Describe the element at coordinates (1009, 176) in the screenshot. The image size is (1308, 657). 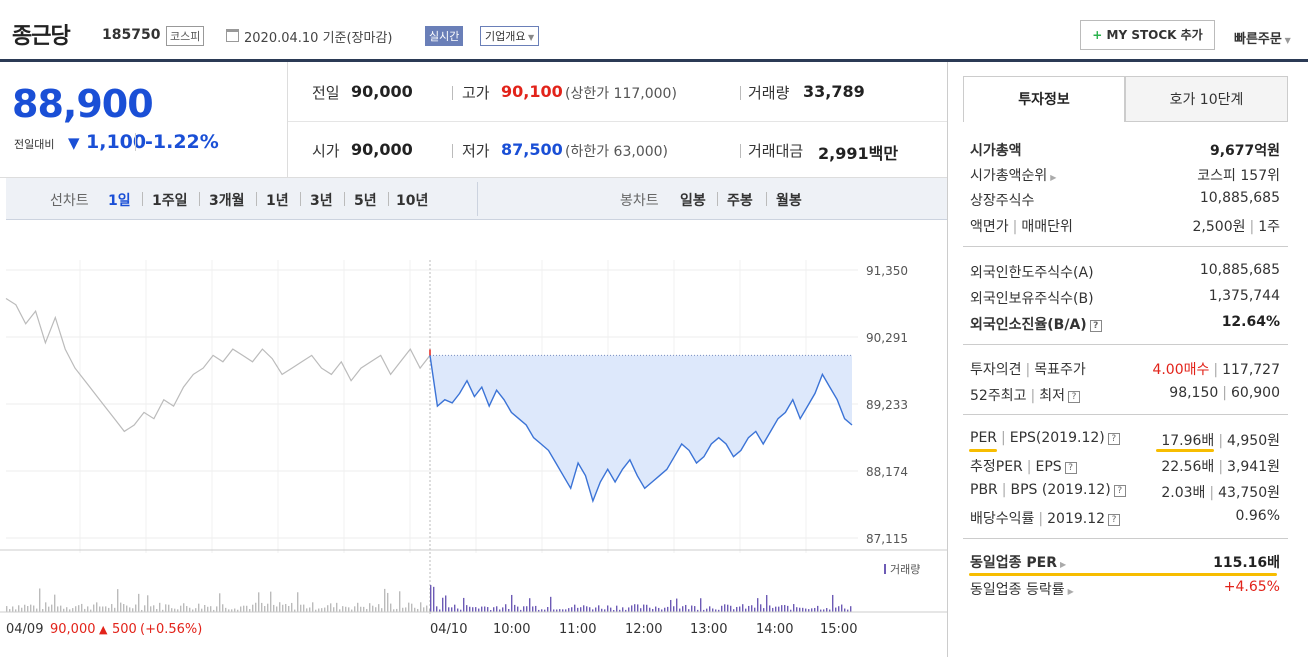
I see `market-cap-rank-text: 시가총액순위` at that location.